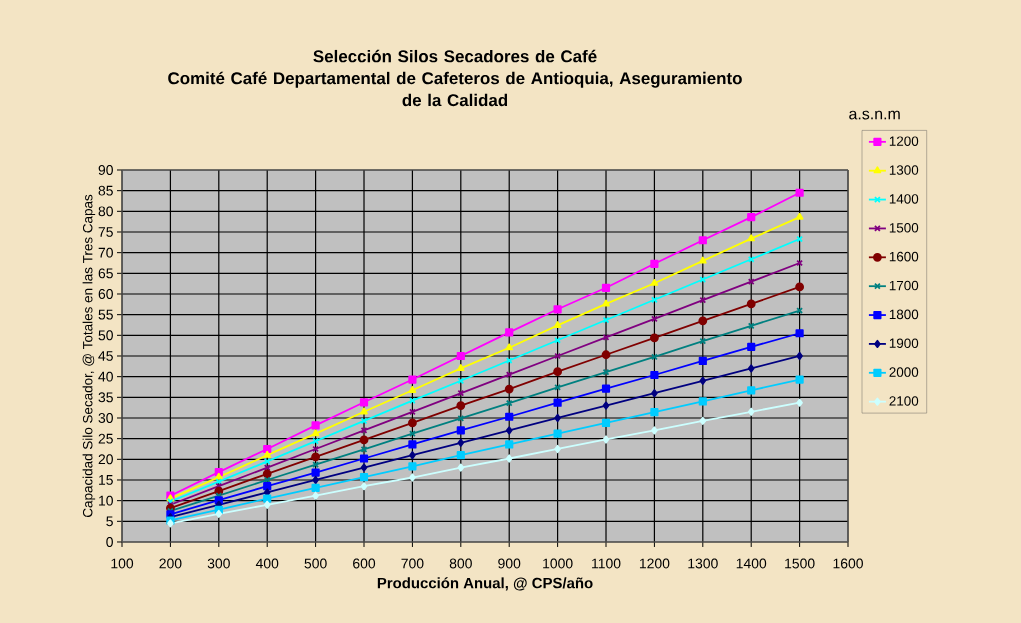 Image resolution: width=1021 pixels, height=623 pixels. What do you see at coordinates (105, 273) in the screenshot?
I see `y-tick-label: 65` at bounding box center [105, 273].